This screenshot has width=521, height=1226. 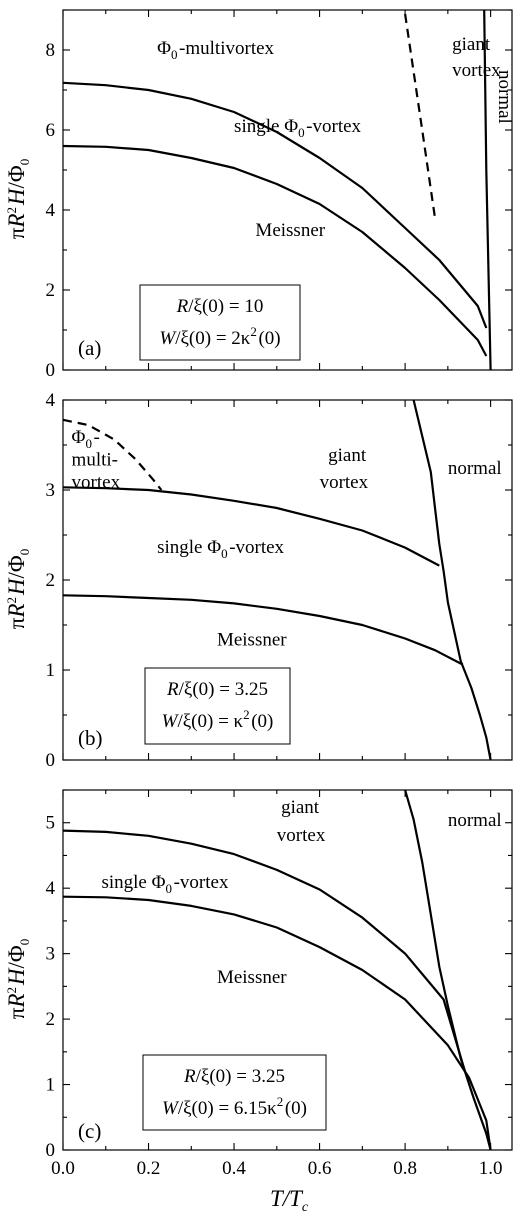 What do you see at coordinates (234, 1168) in the screenshot?
I see `x-tick-label: 0.4` at bounding box center [234, 1168].